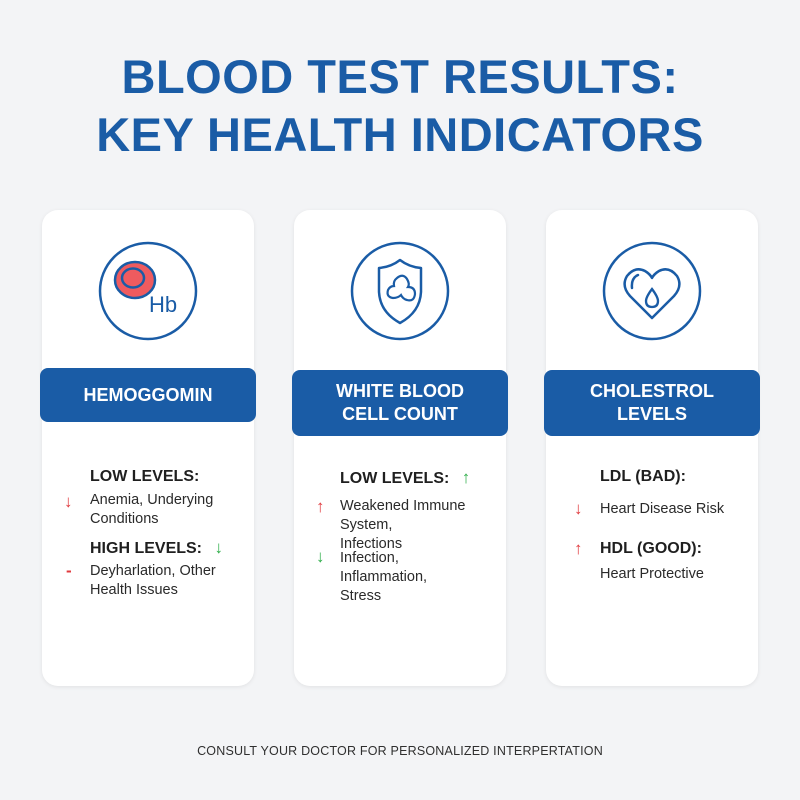  I want to click on title-line-2: KEY HEALTH INDICATORS, so click(400, 134).